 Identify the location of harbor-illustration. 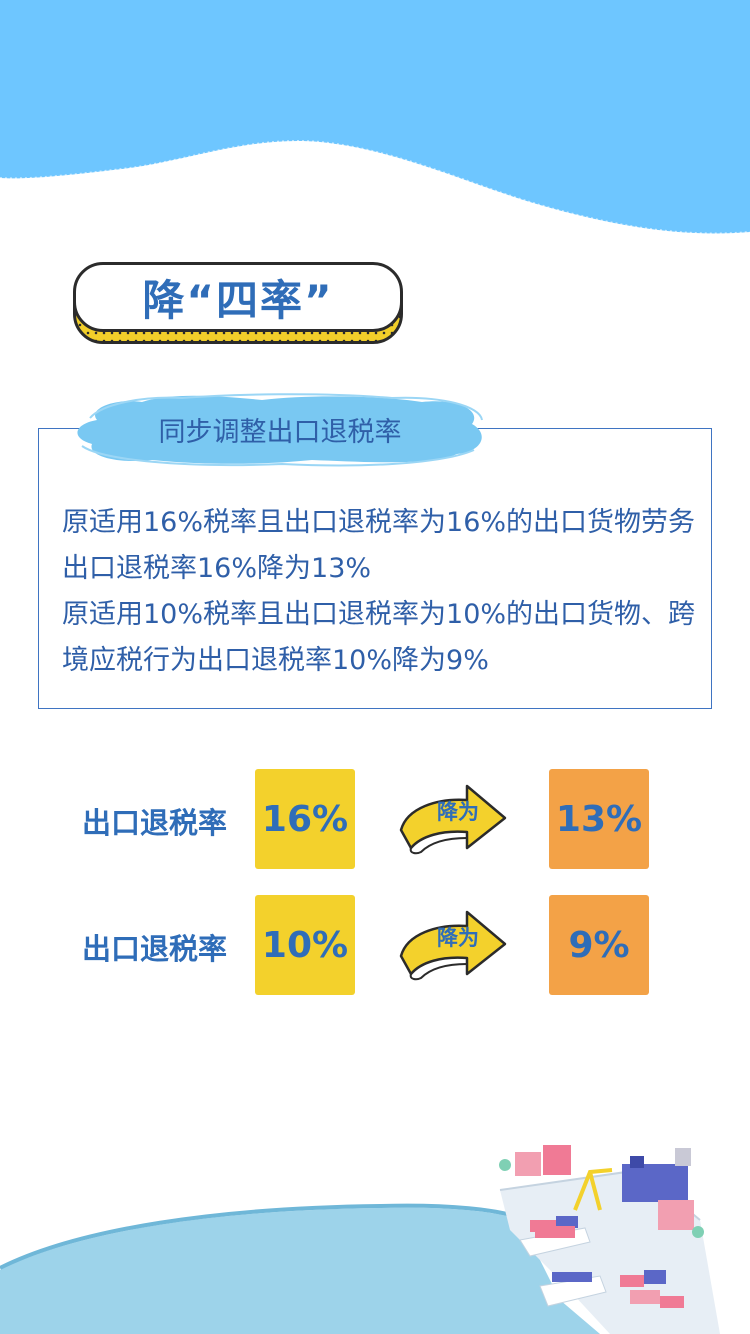
(360, 1239).